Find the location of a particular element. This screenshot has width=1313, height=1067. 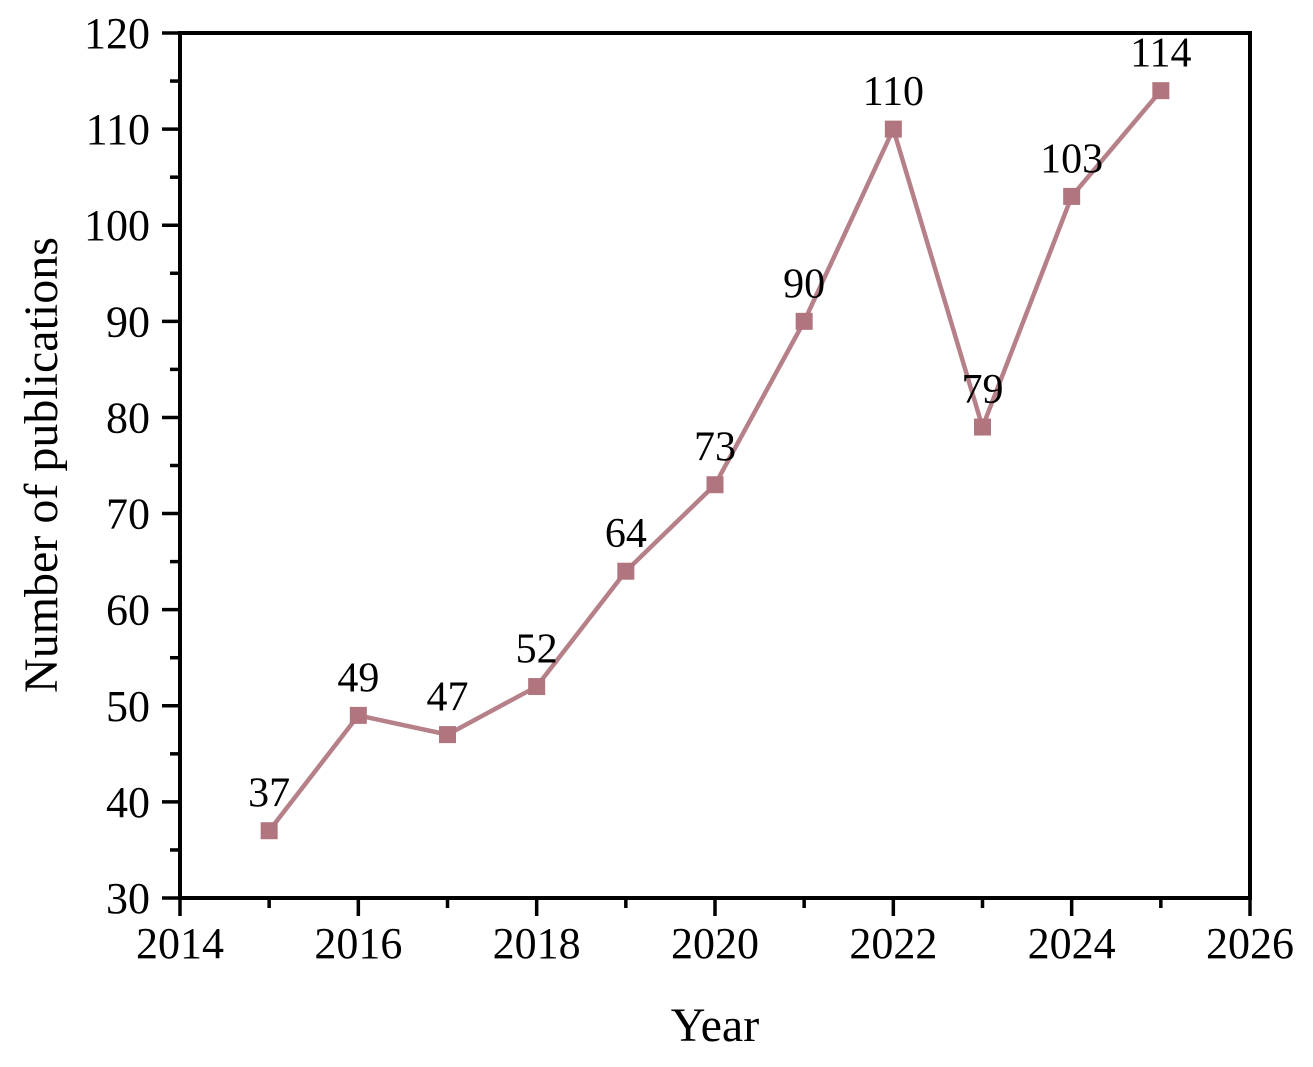

x-axis-tick-label: 2022 is located at coordinates (893, 943).